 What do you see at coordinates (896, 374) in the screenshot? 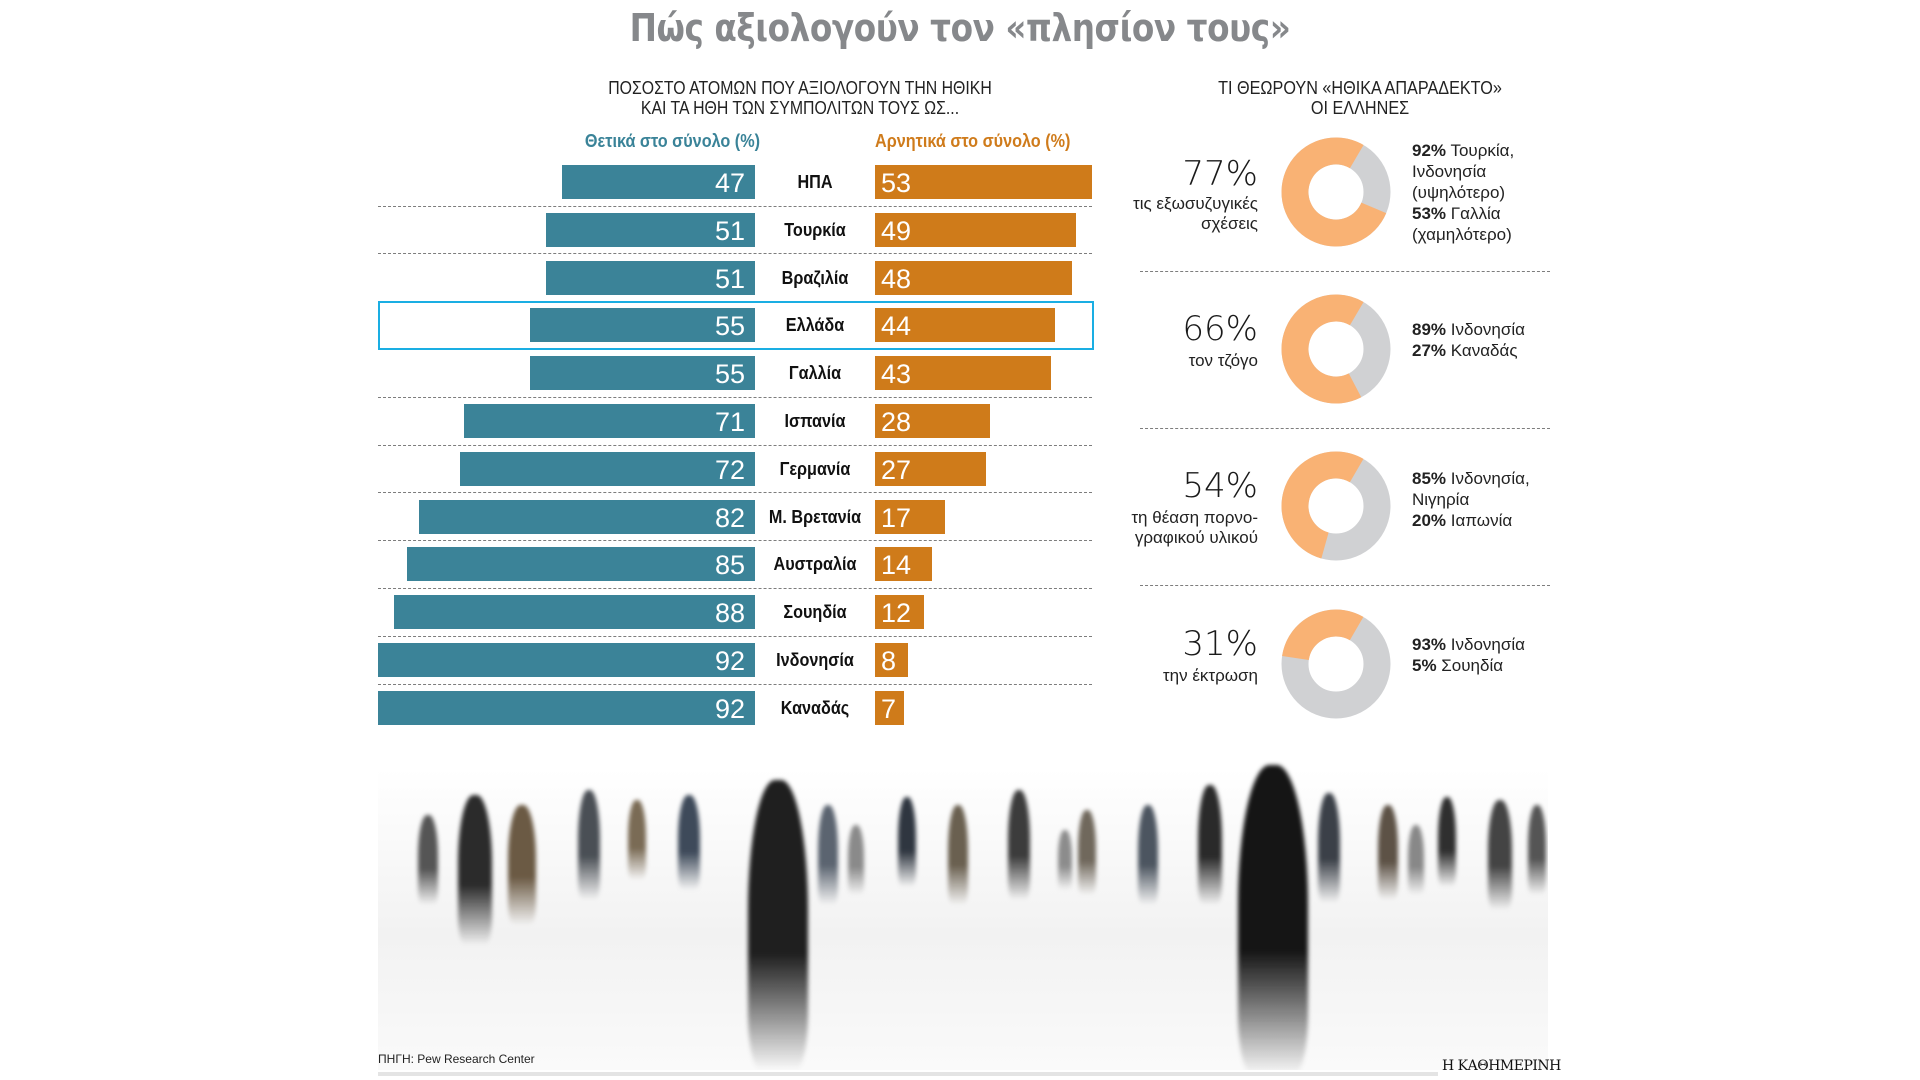
I see `bar-negative-label: 43` at bounding box center [896, 374].